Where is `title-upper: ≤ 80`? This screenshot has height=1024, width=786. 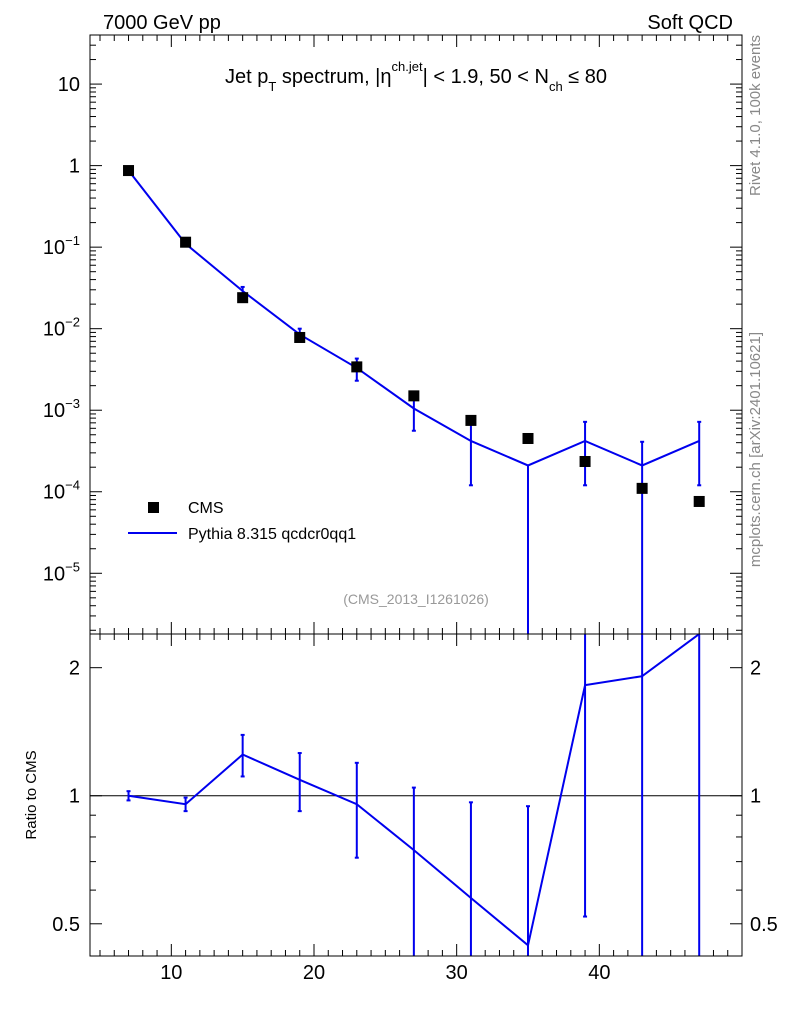
title-upper: ≤ 80 is located at coordinates (585, 77).